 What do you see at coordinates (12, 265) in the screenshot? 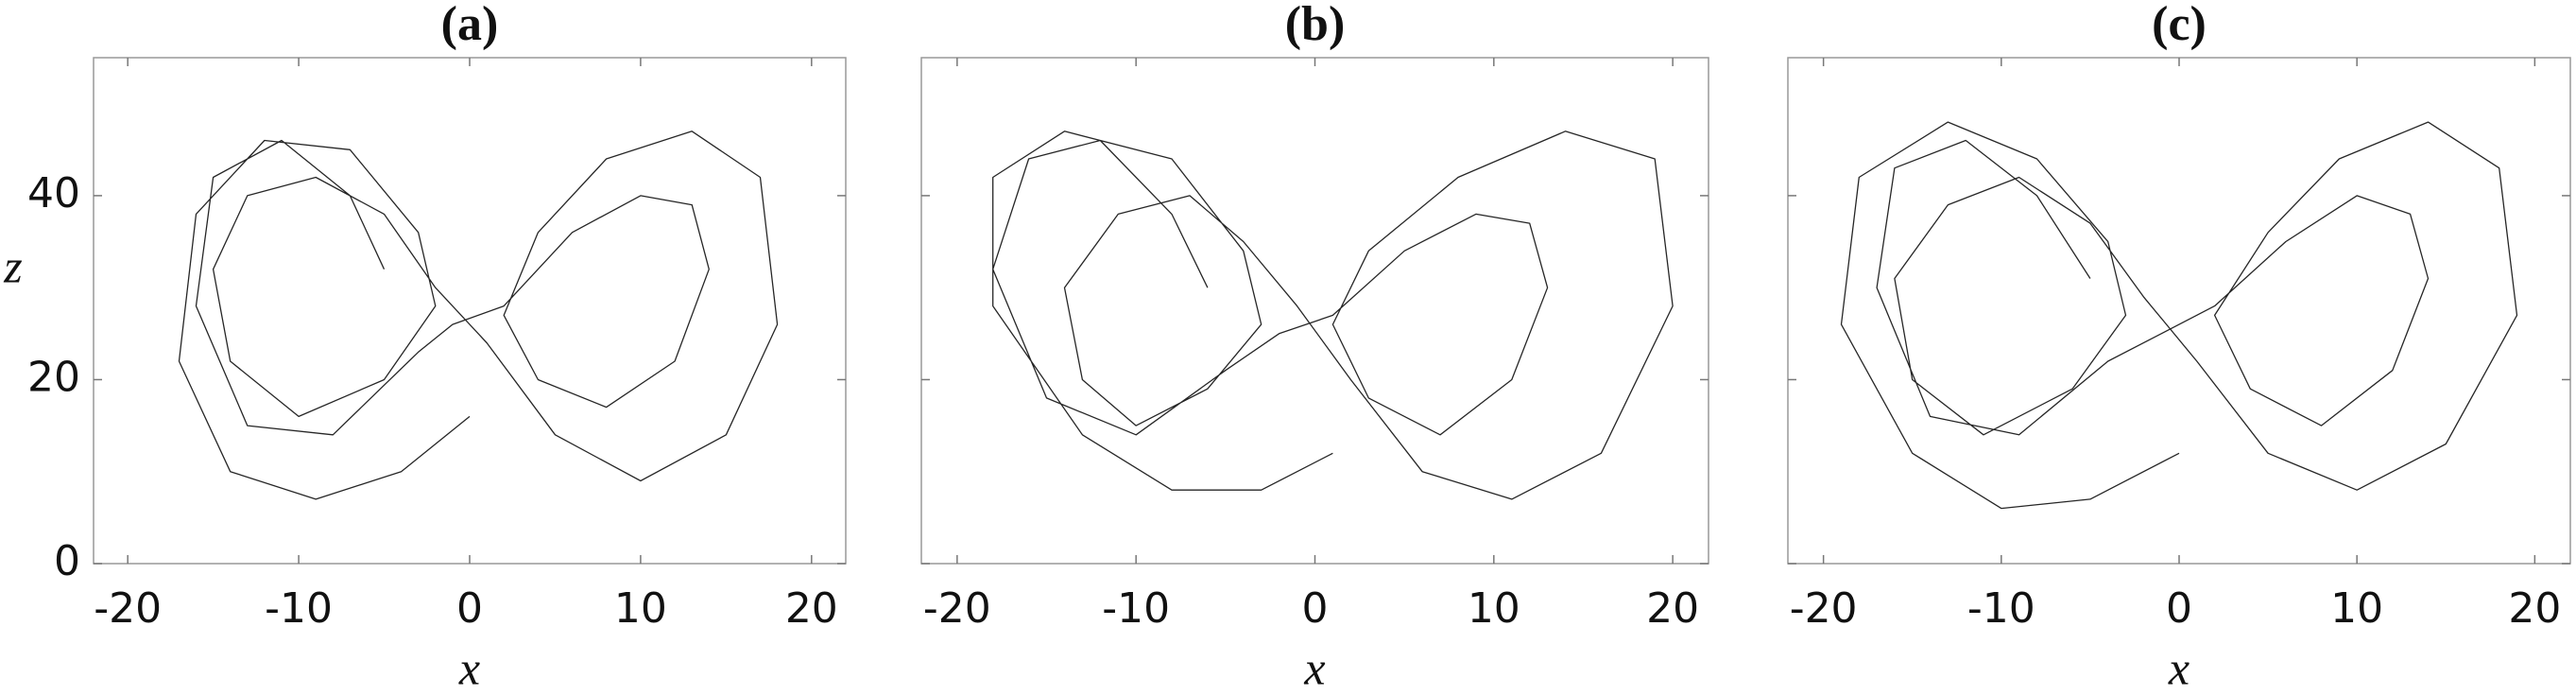
I see `y-axis-label: z` at bounding box center [12, 265].